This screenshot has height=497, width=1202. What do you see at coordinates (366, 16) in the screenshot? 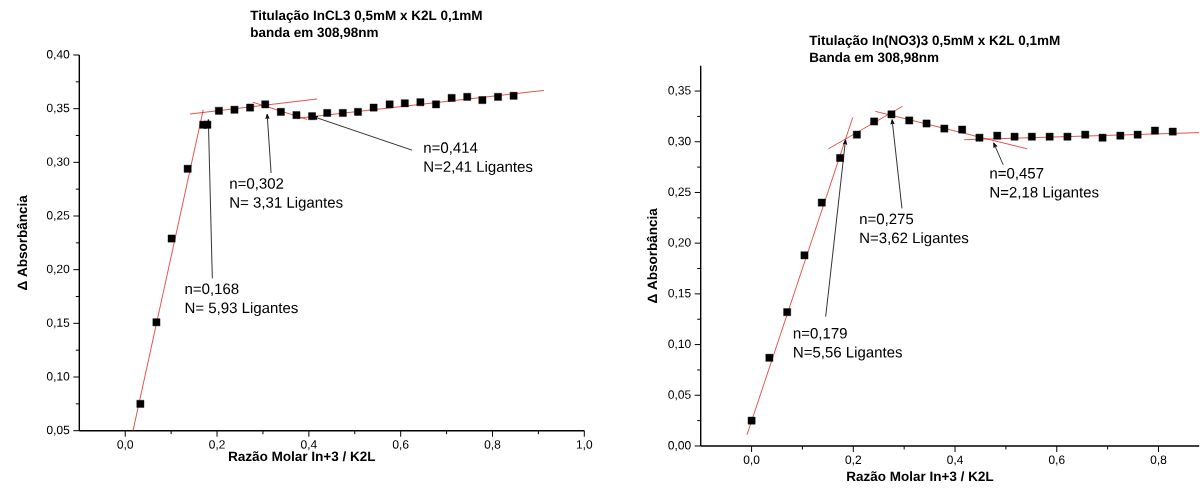
I see `chart-title: Titulação InCL3 0,5mM x K2L 0,1mM` at bounding box center [366, 16].